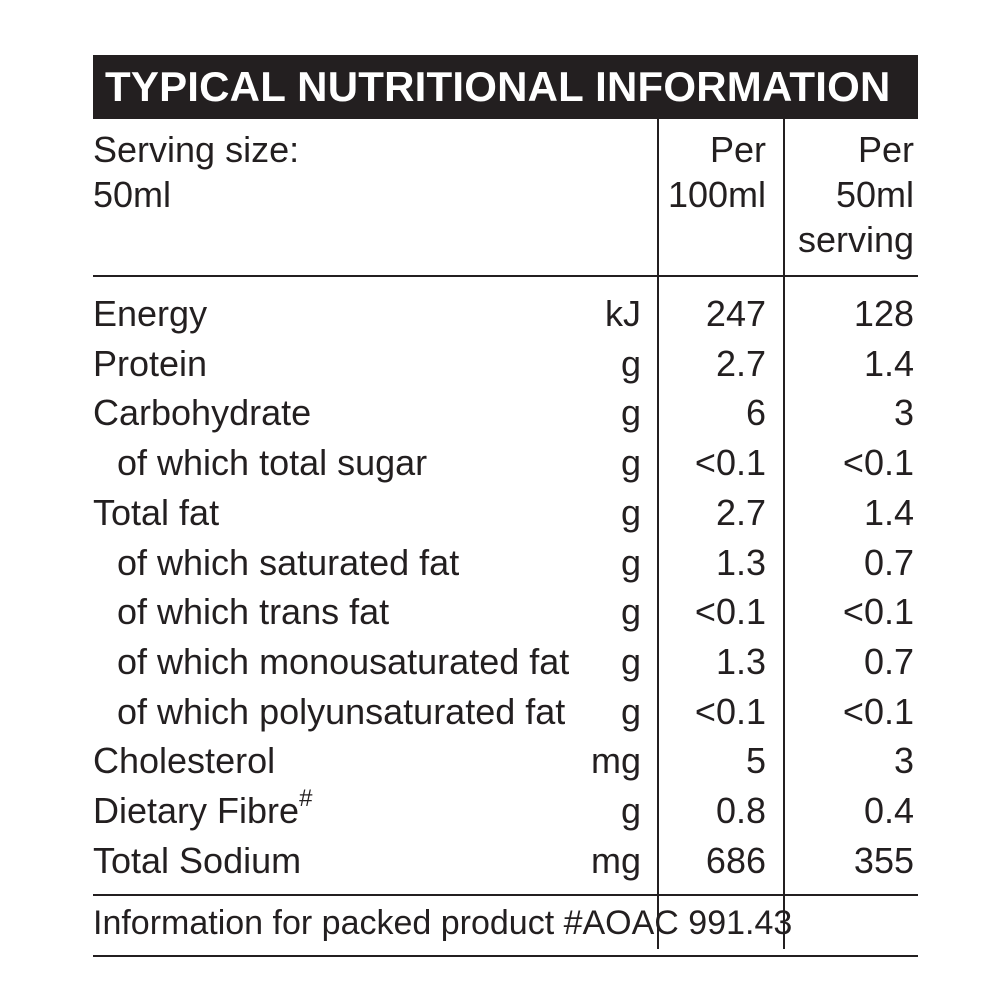 This screenshot has height=1000, width=1000. I want to click on perserving-value: 0.4, so click(888, 810).